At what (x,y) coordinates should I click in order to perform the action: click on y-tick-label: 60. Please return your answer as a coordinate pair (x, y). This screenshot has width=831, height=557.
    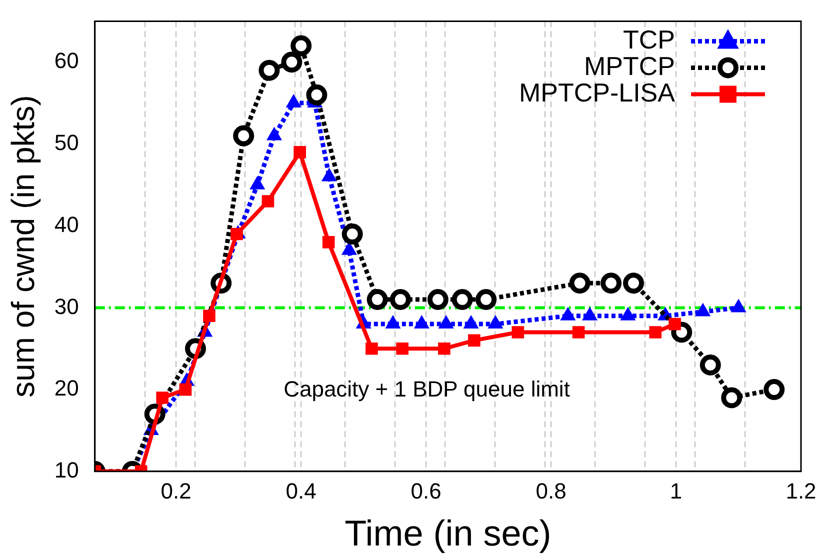
    Looking at the image, I should click on (66, 61).